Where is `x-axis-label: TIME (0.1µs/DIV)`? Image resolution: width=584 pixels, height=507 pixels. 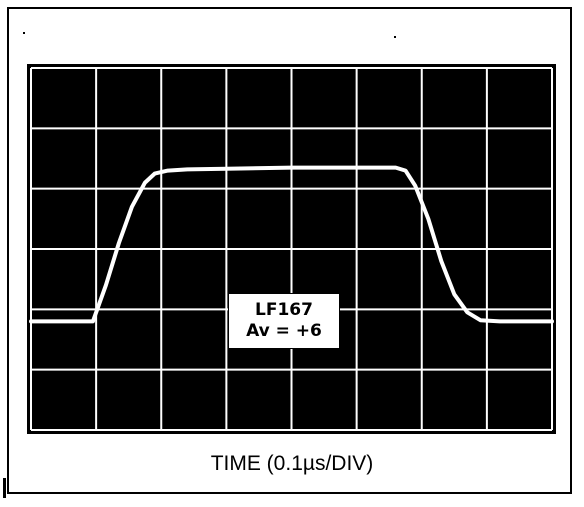
x-axis-label: TIME (0.1µs/DIV) is located at coordinates (292, 463).